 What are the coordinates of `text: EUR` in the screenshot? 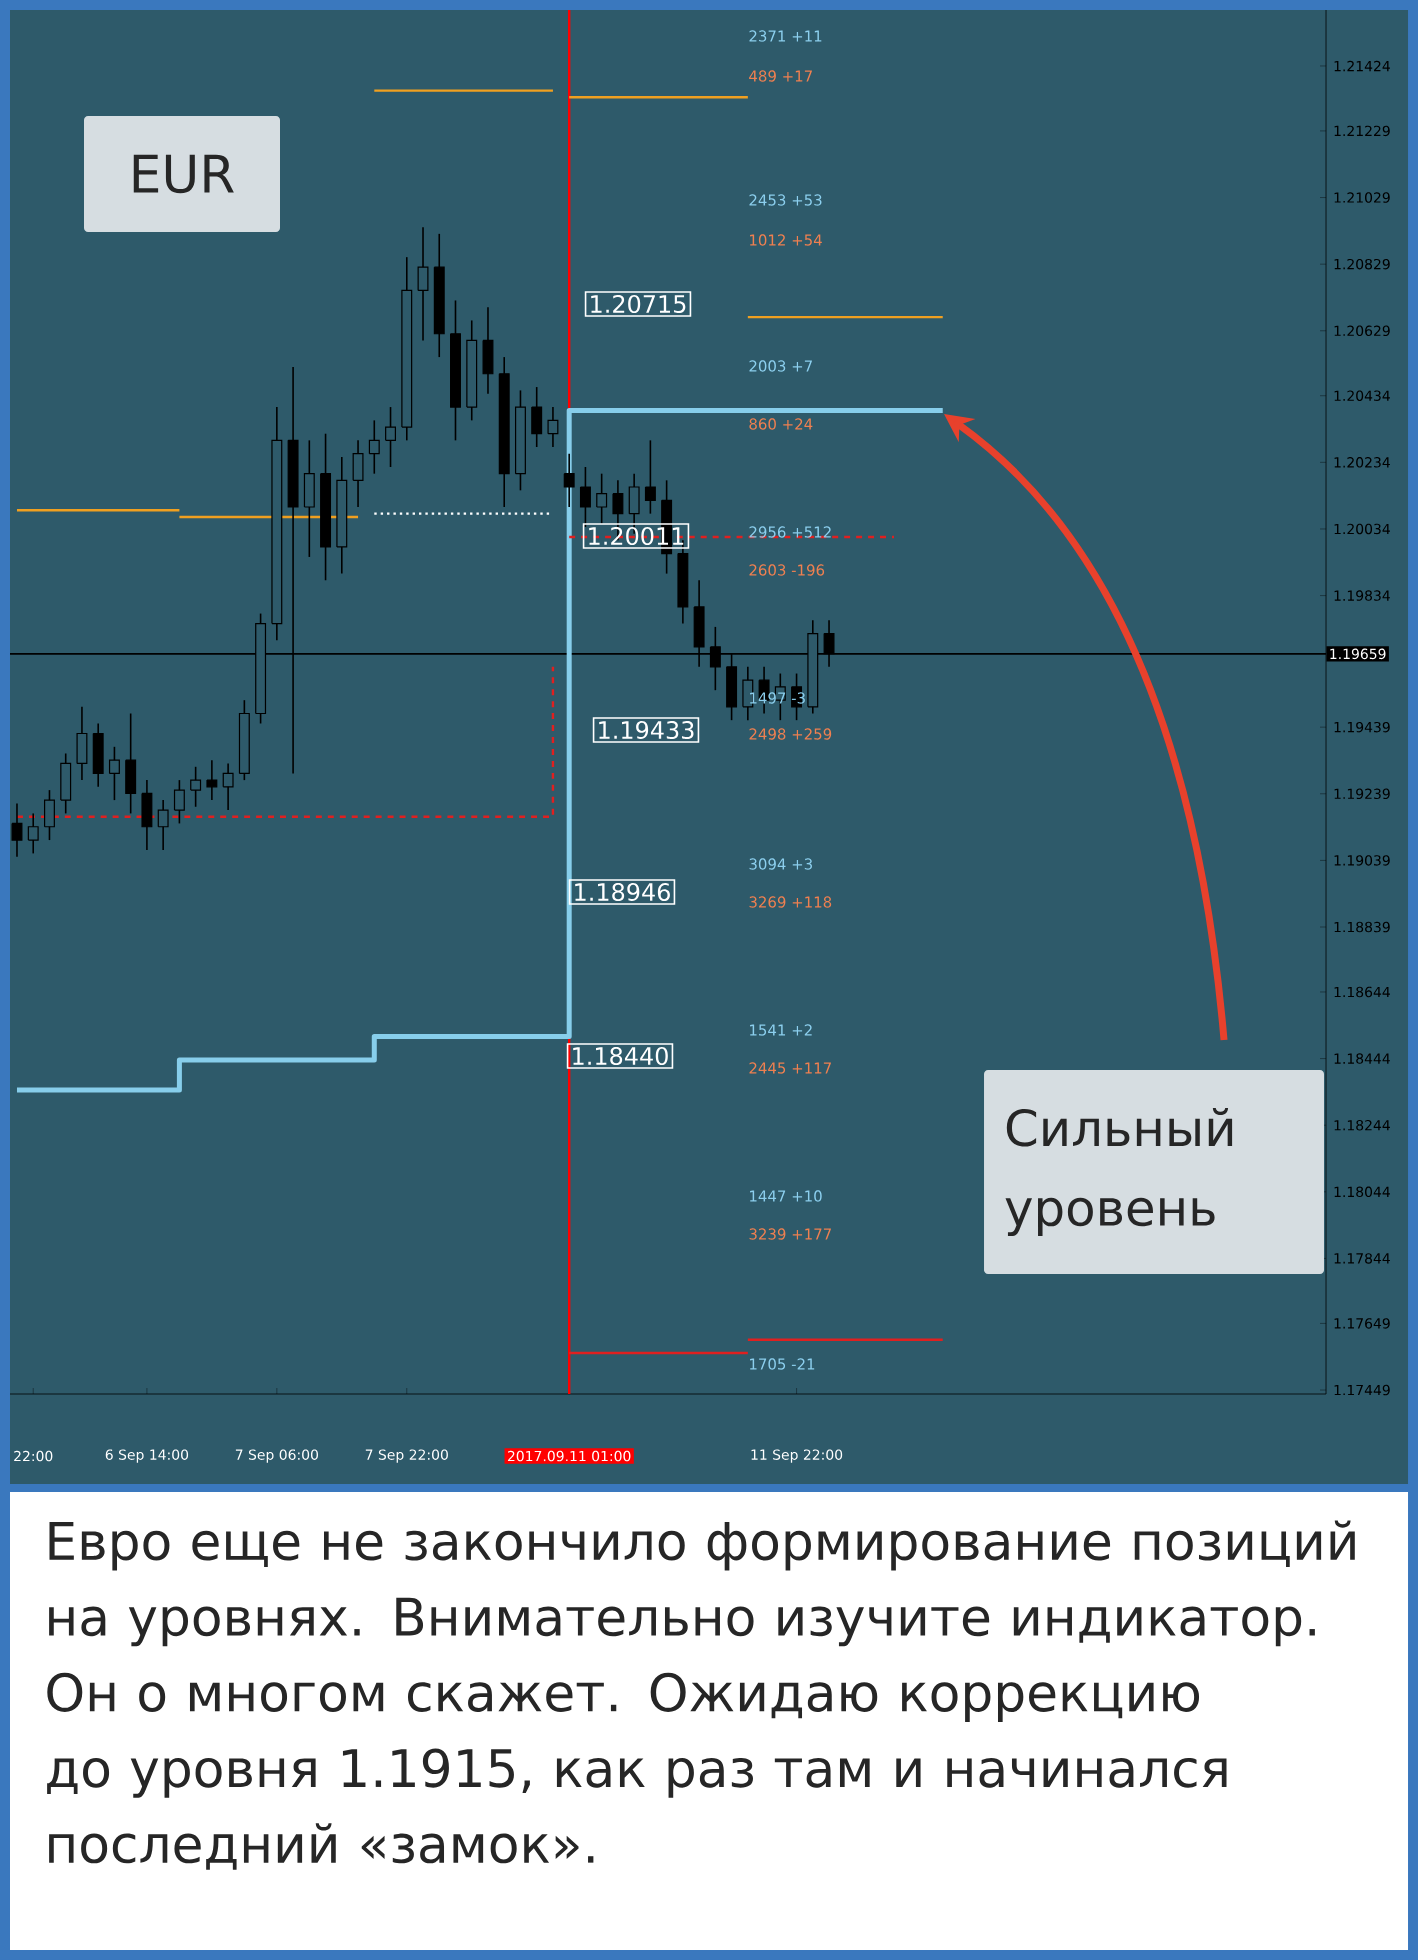 It's located at (183, 174).